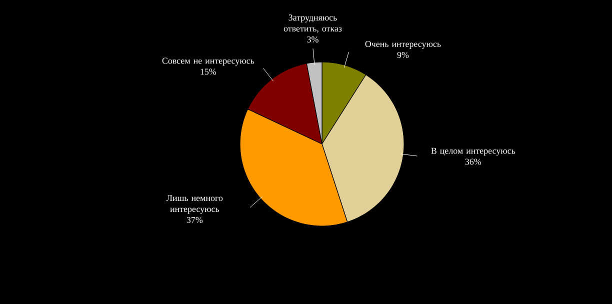  What do you see at coordinates (208, 62) in the screenshot?
I see `slice-label: Совсем не интересуюсь` at bounding box center [208, 62].